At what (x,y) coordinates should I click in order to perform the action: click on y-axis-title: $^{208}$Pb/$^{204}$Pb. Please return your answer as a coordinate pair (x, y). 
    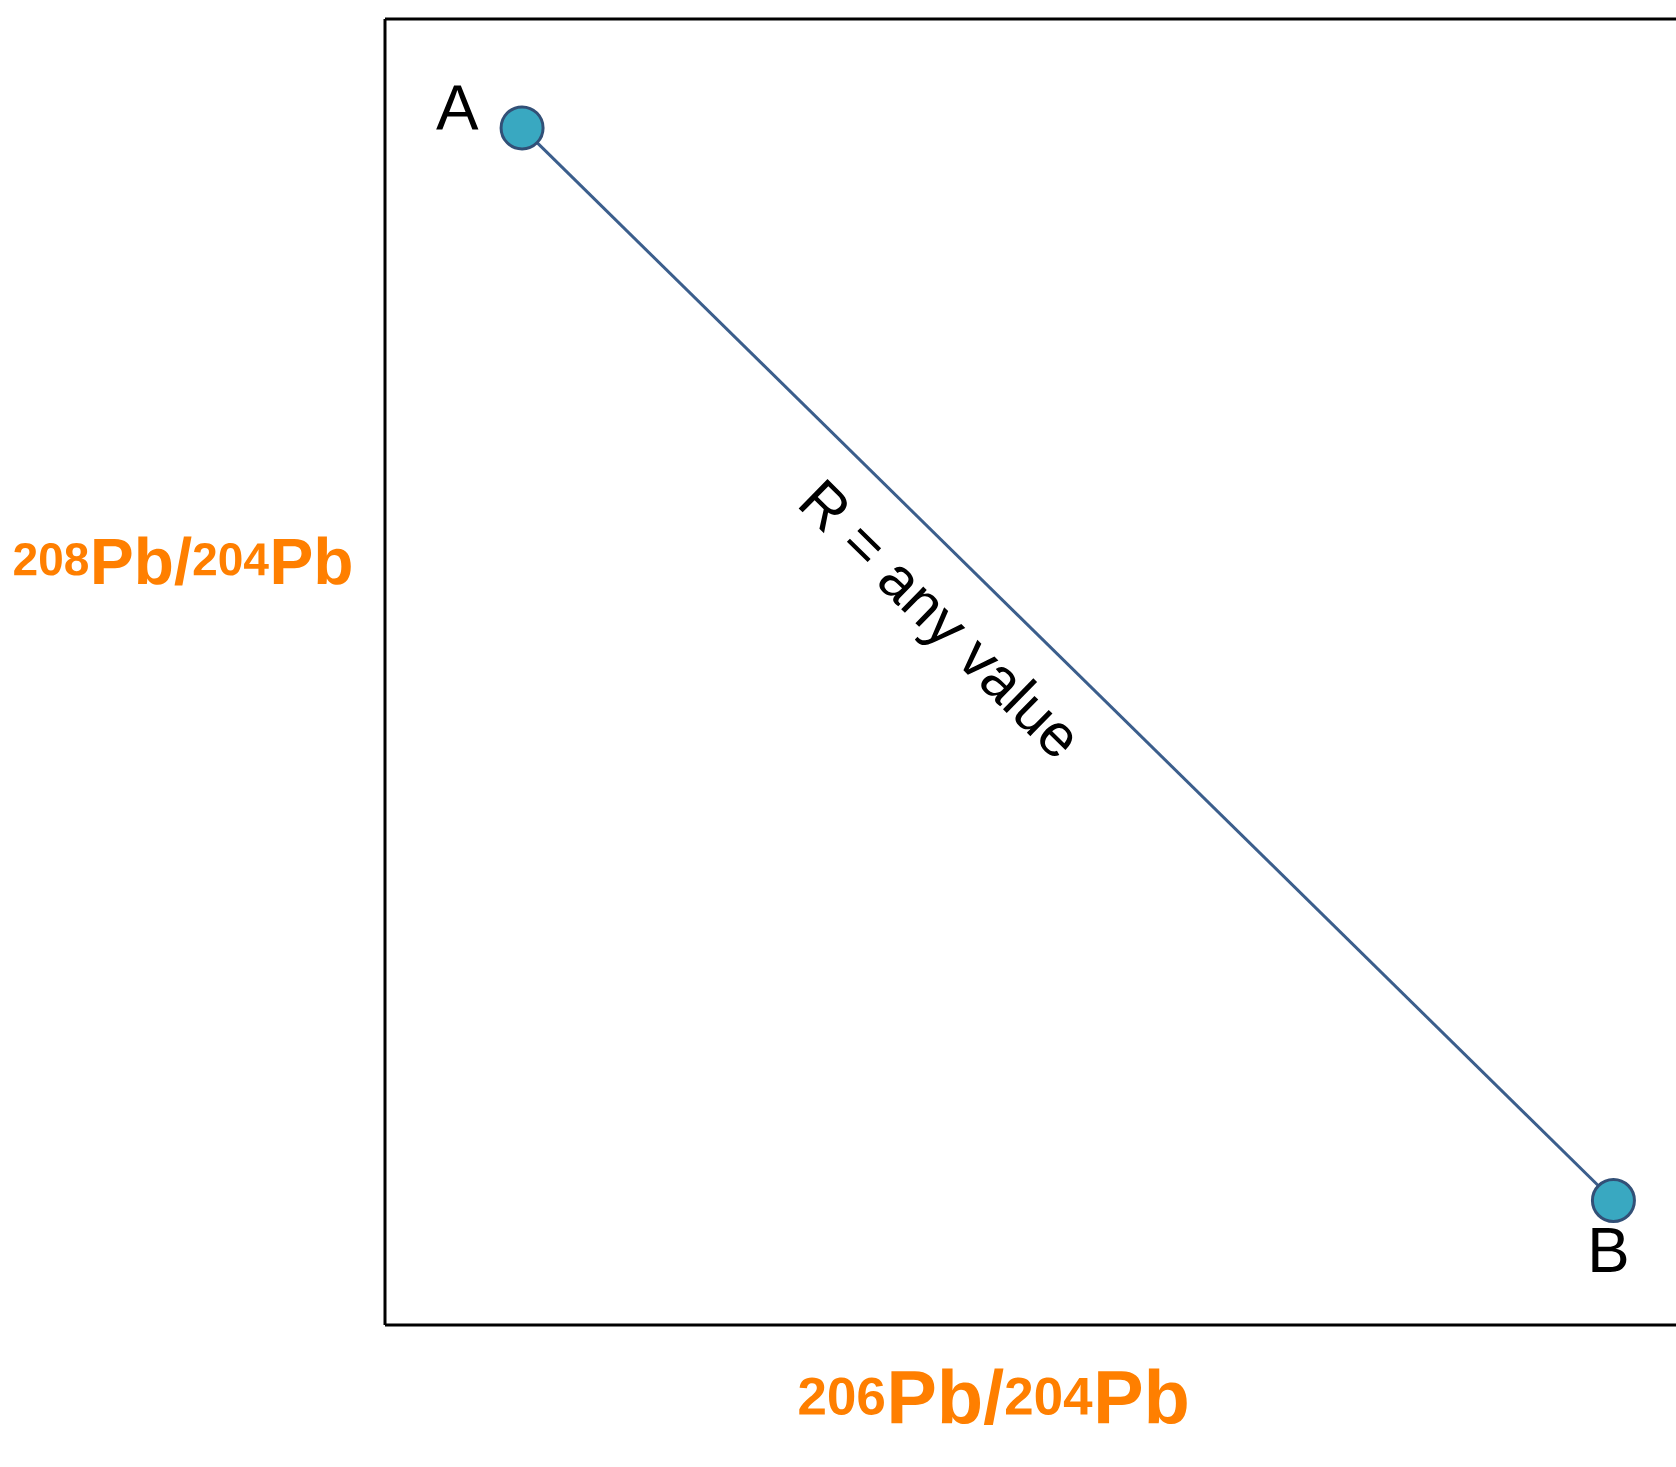
    Looking at the image, I should click on (182, 561).